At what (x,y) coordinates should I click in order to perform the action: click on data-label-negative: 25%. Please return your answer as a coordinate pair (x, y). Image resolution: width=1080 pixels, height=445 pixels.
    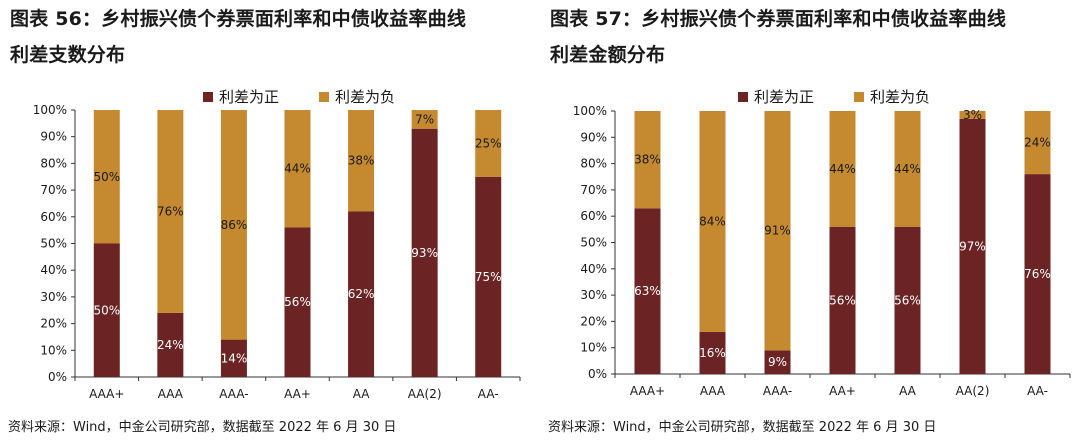
    Looking at the image, I should click on (488, 143).